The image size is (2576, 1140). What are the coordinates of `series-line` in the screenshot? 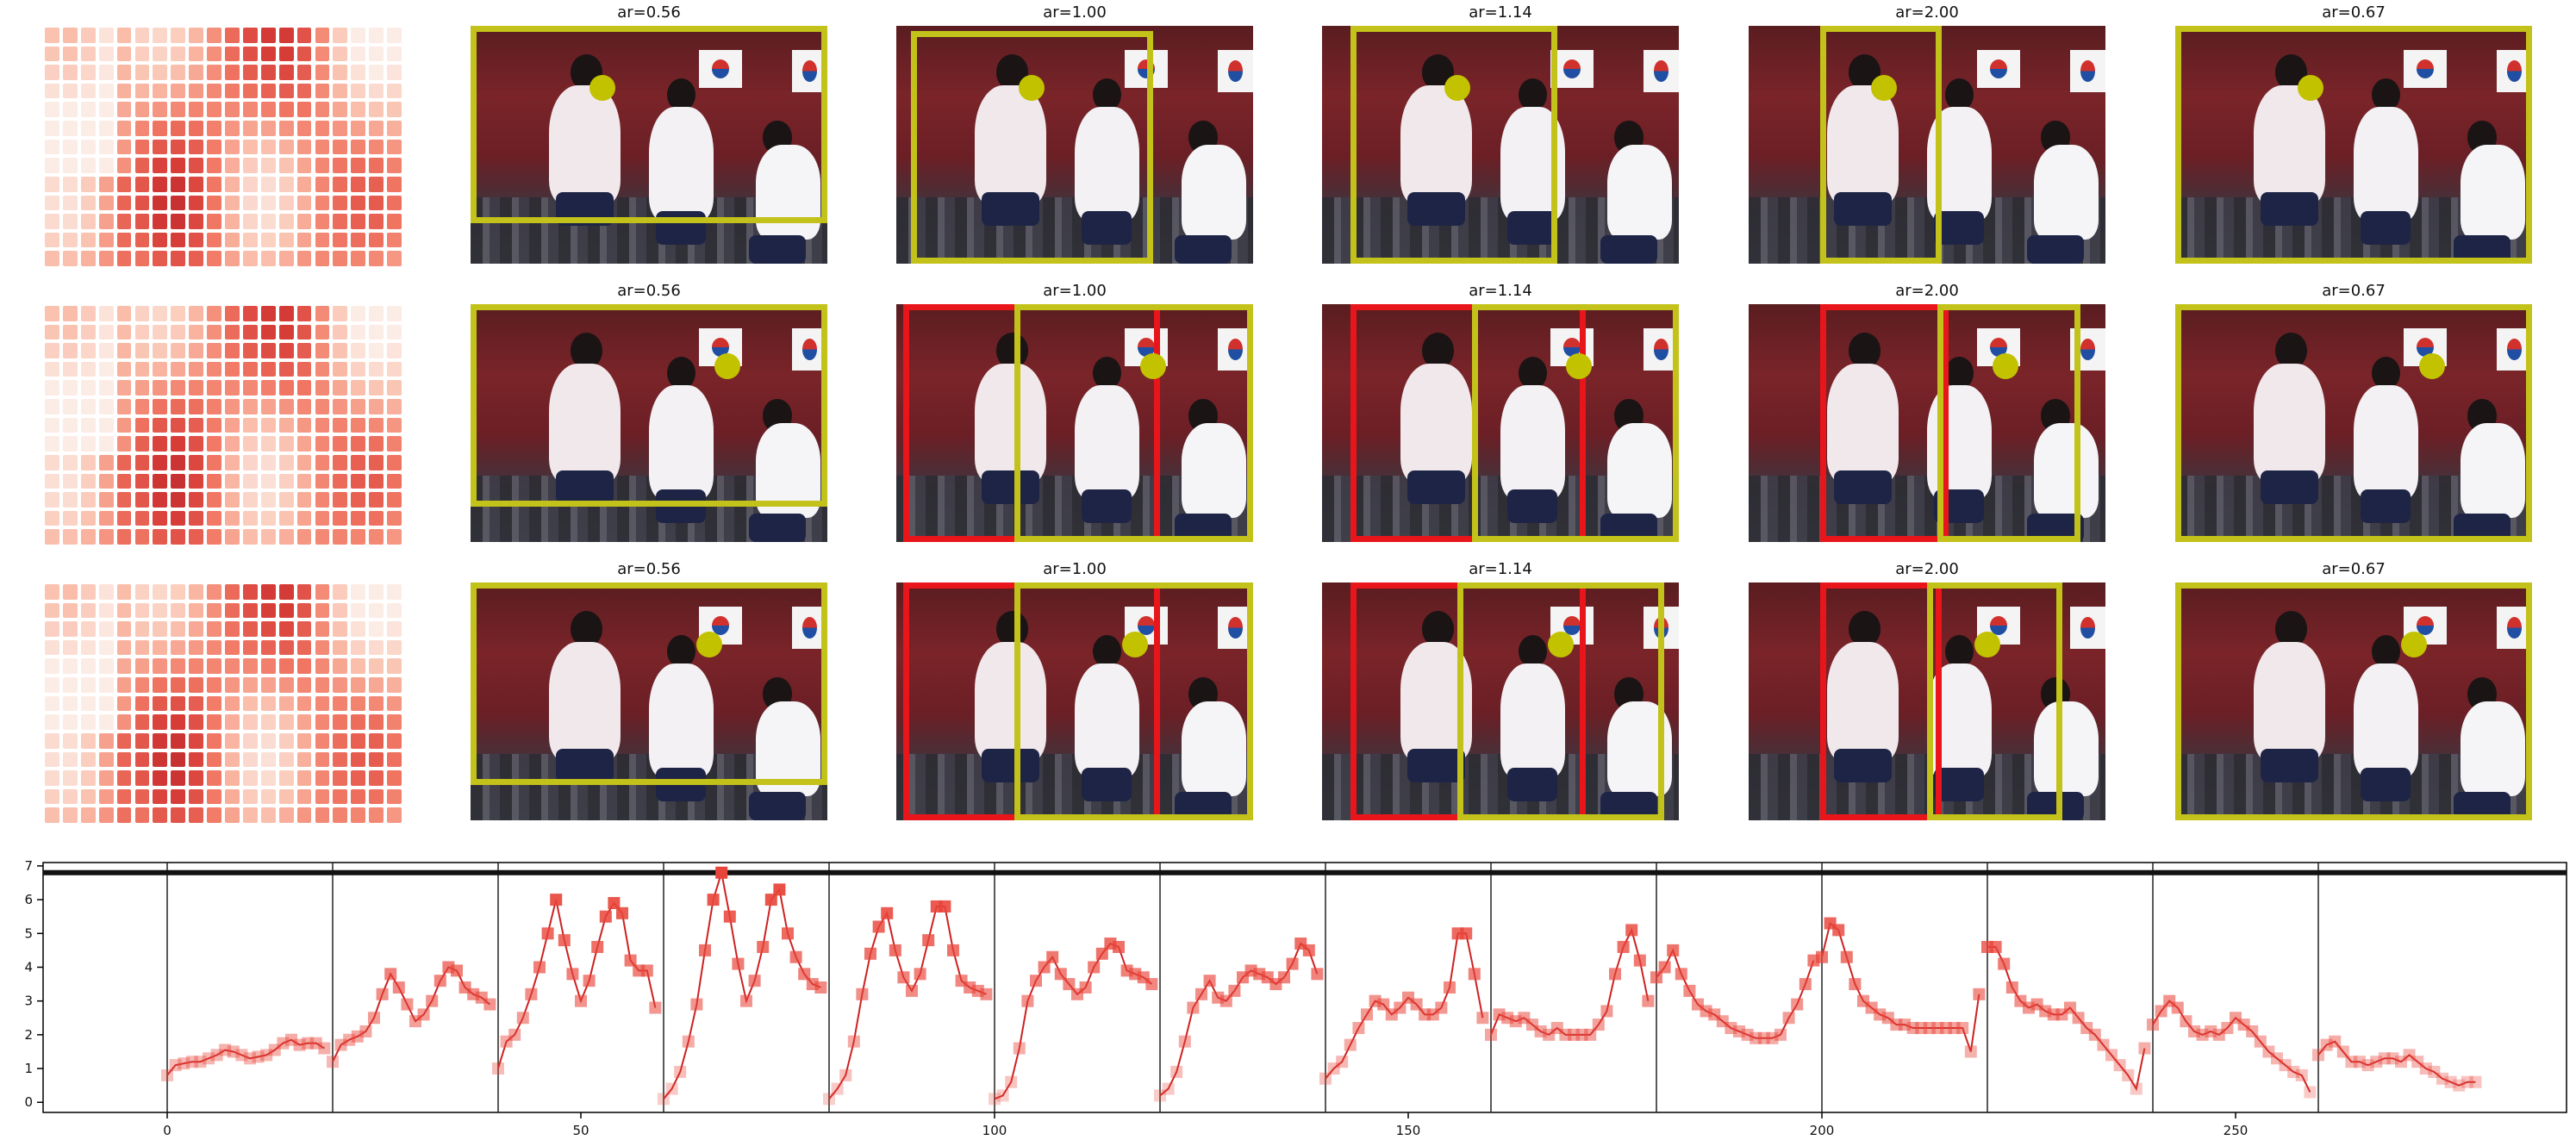 It's located at (2066, 1018).